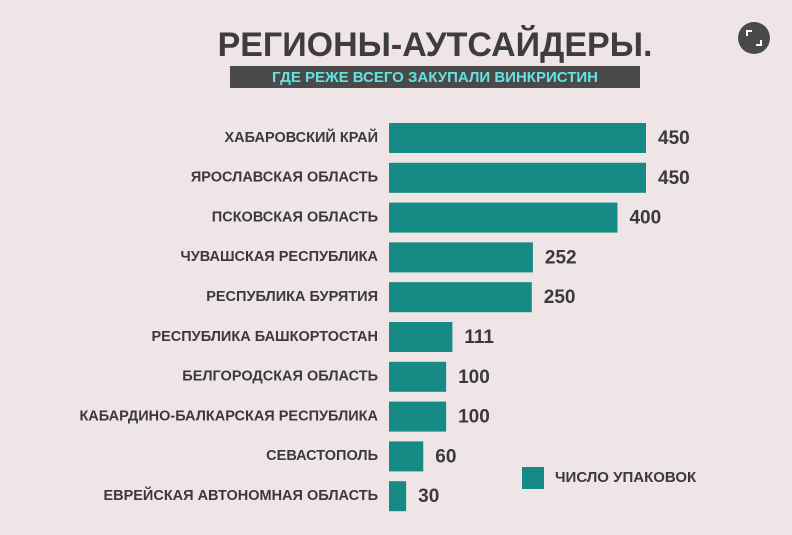  I want to click on subtitle-box, so click(435, 77).